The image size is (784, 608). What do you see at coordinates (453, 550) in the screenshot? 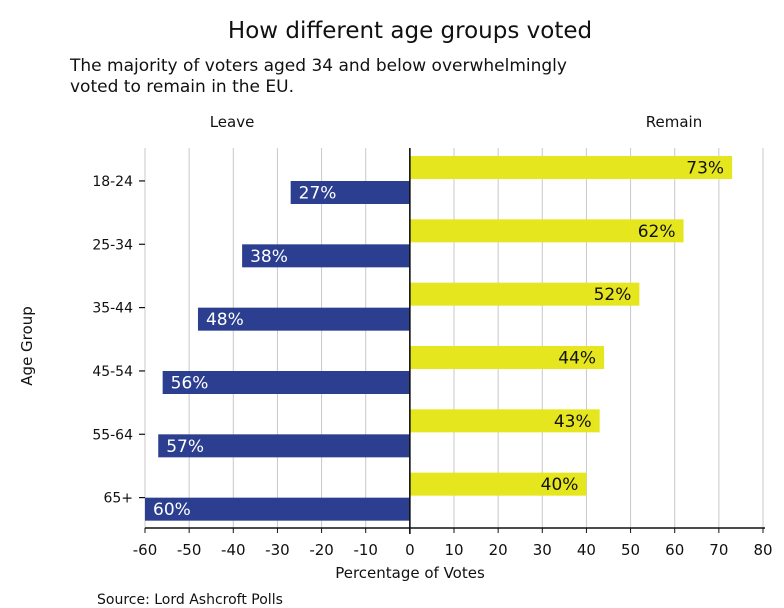
I see `x-tick-label: 10` at bounding box center [453, 550].